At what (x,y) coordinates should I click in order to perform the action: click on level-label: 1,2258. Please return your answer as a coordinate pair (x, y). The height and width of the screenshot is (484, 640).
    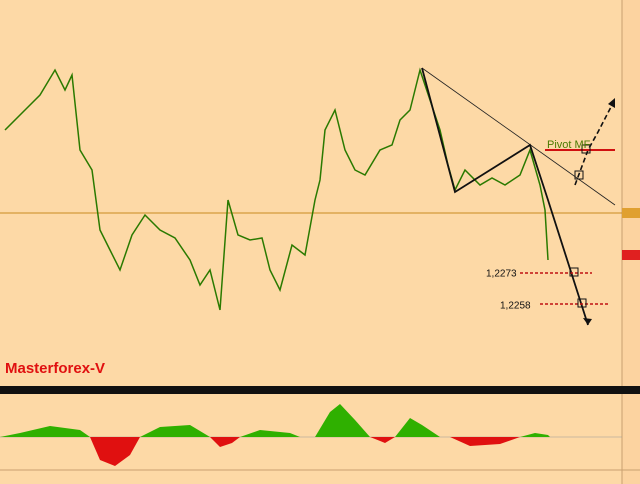
    Looking at the image, I should click on (515, 306).